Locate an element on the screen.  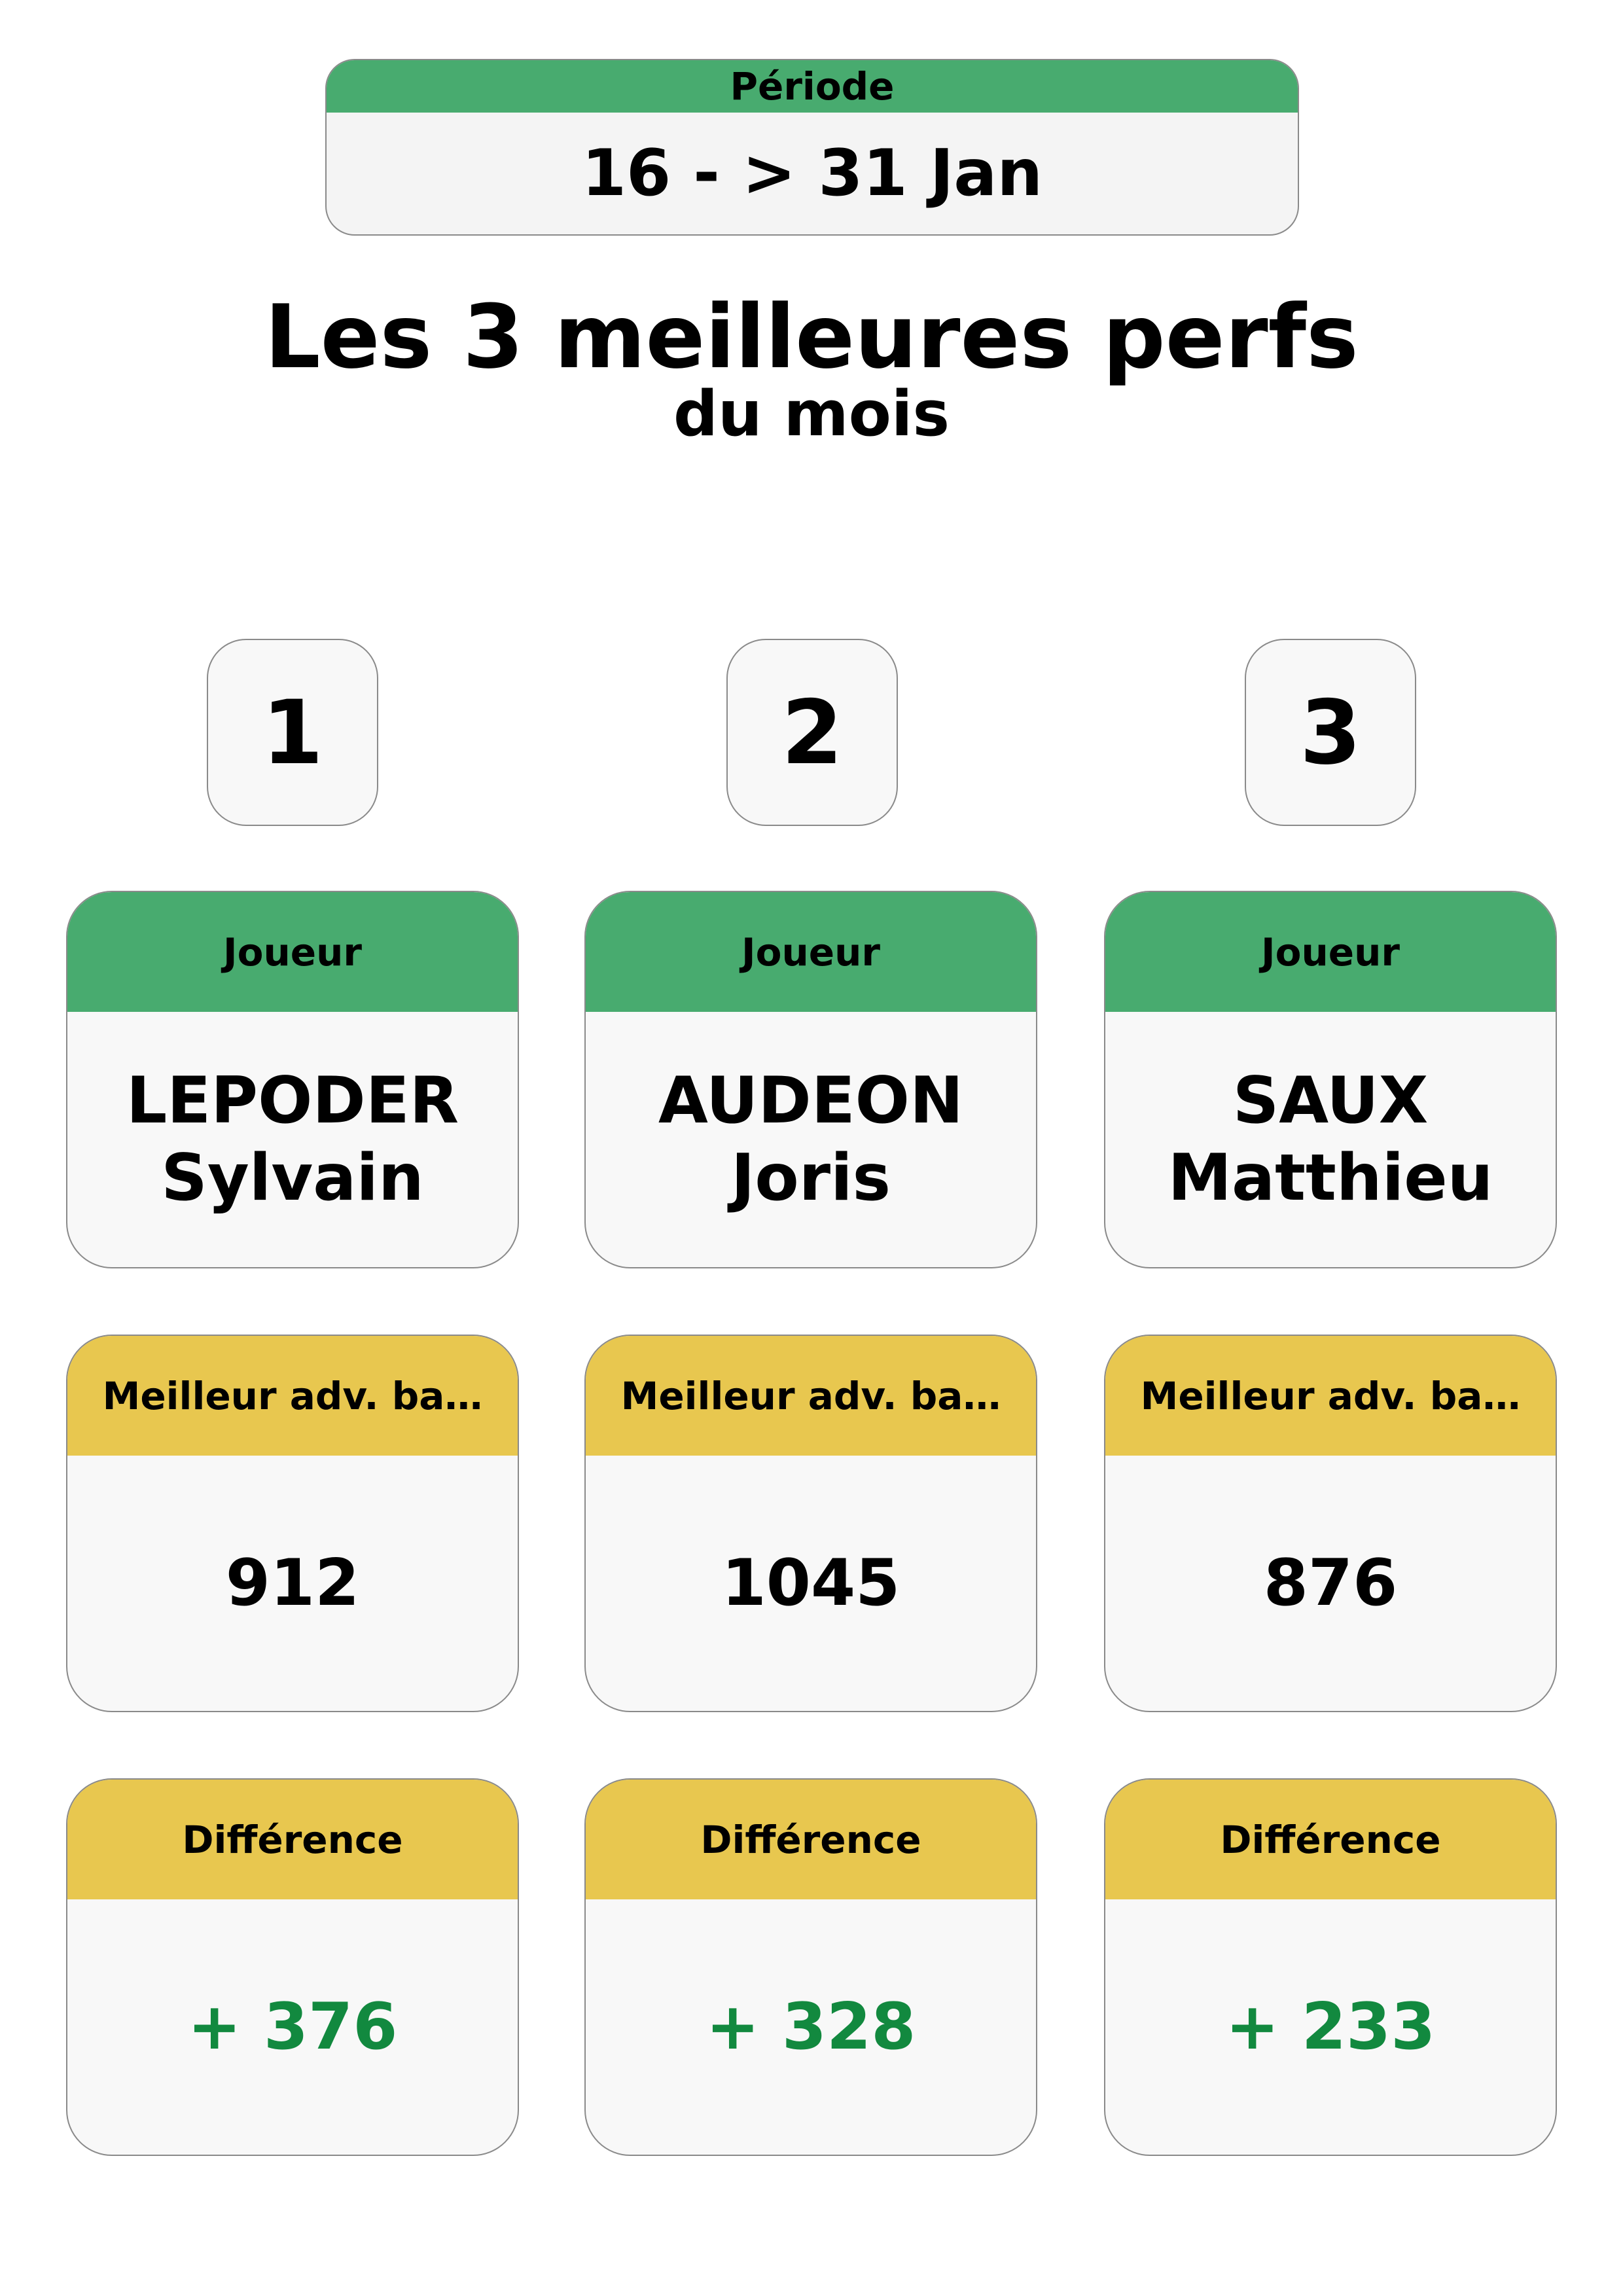
rank-badge: 2 is located at coordinates (812, 732).